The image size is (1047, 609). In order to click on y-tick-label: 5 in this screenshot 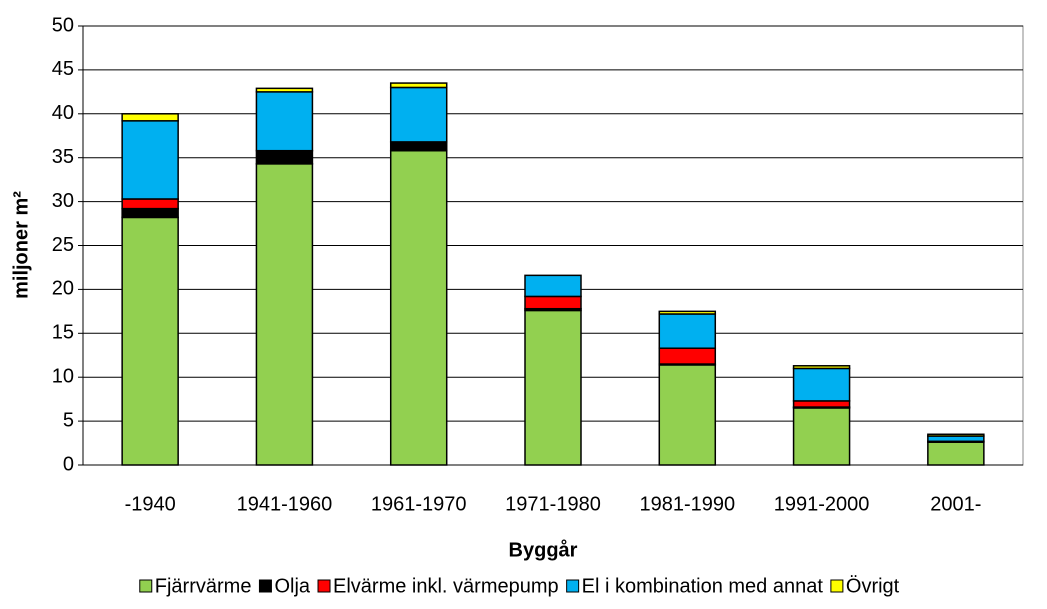, I will do `click(68, 420)`.